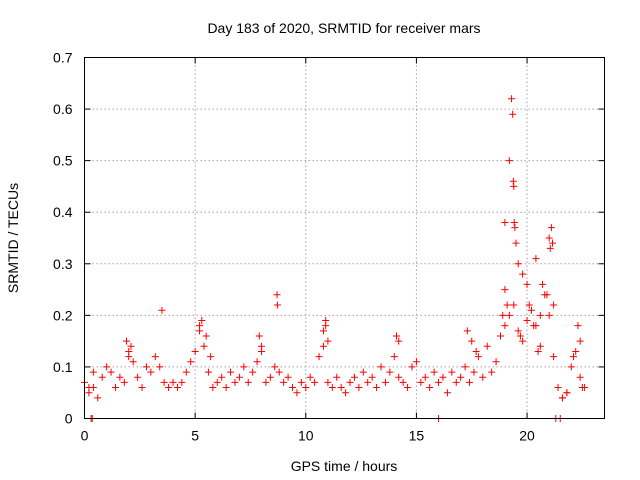 The image size is (640, 480). Describe the element at coordinates (417, 436) in the screenshot. I see `x-tick-label: 15` at that location.